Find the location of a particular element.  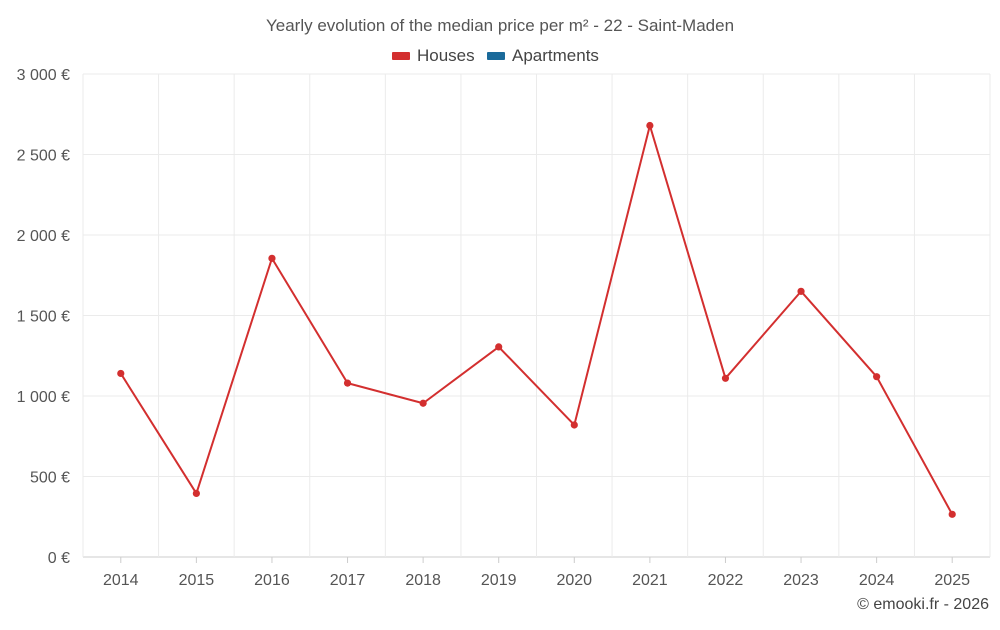

x-tick-label: 2014 is located at coordinates (121, 580).